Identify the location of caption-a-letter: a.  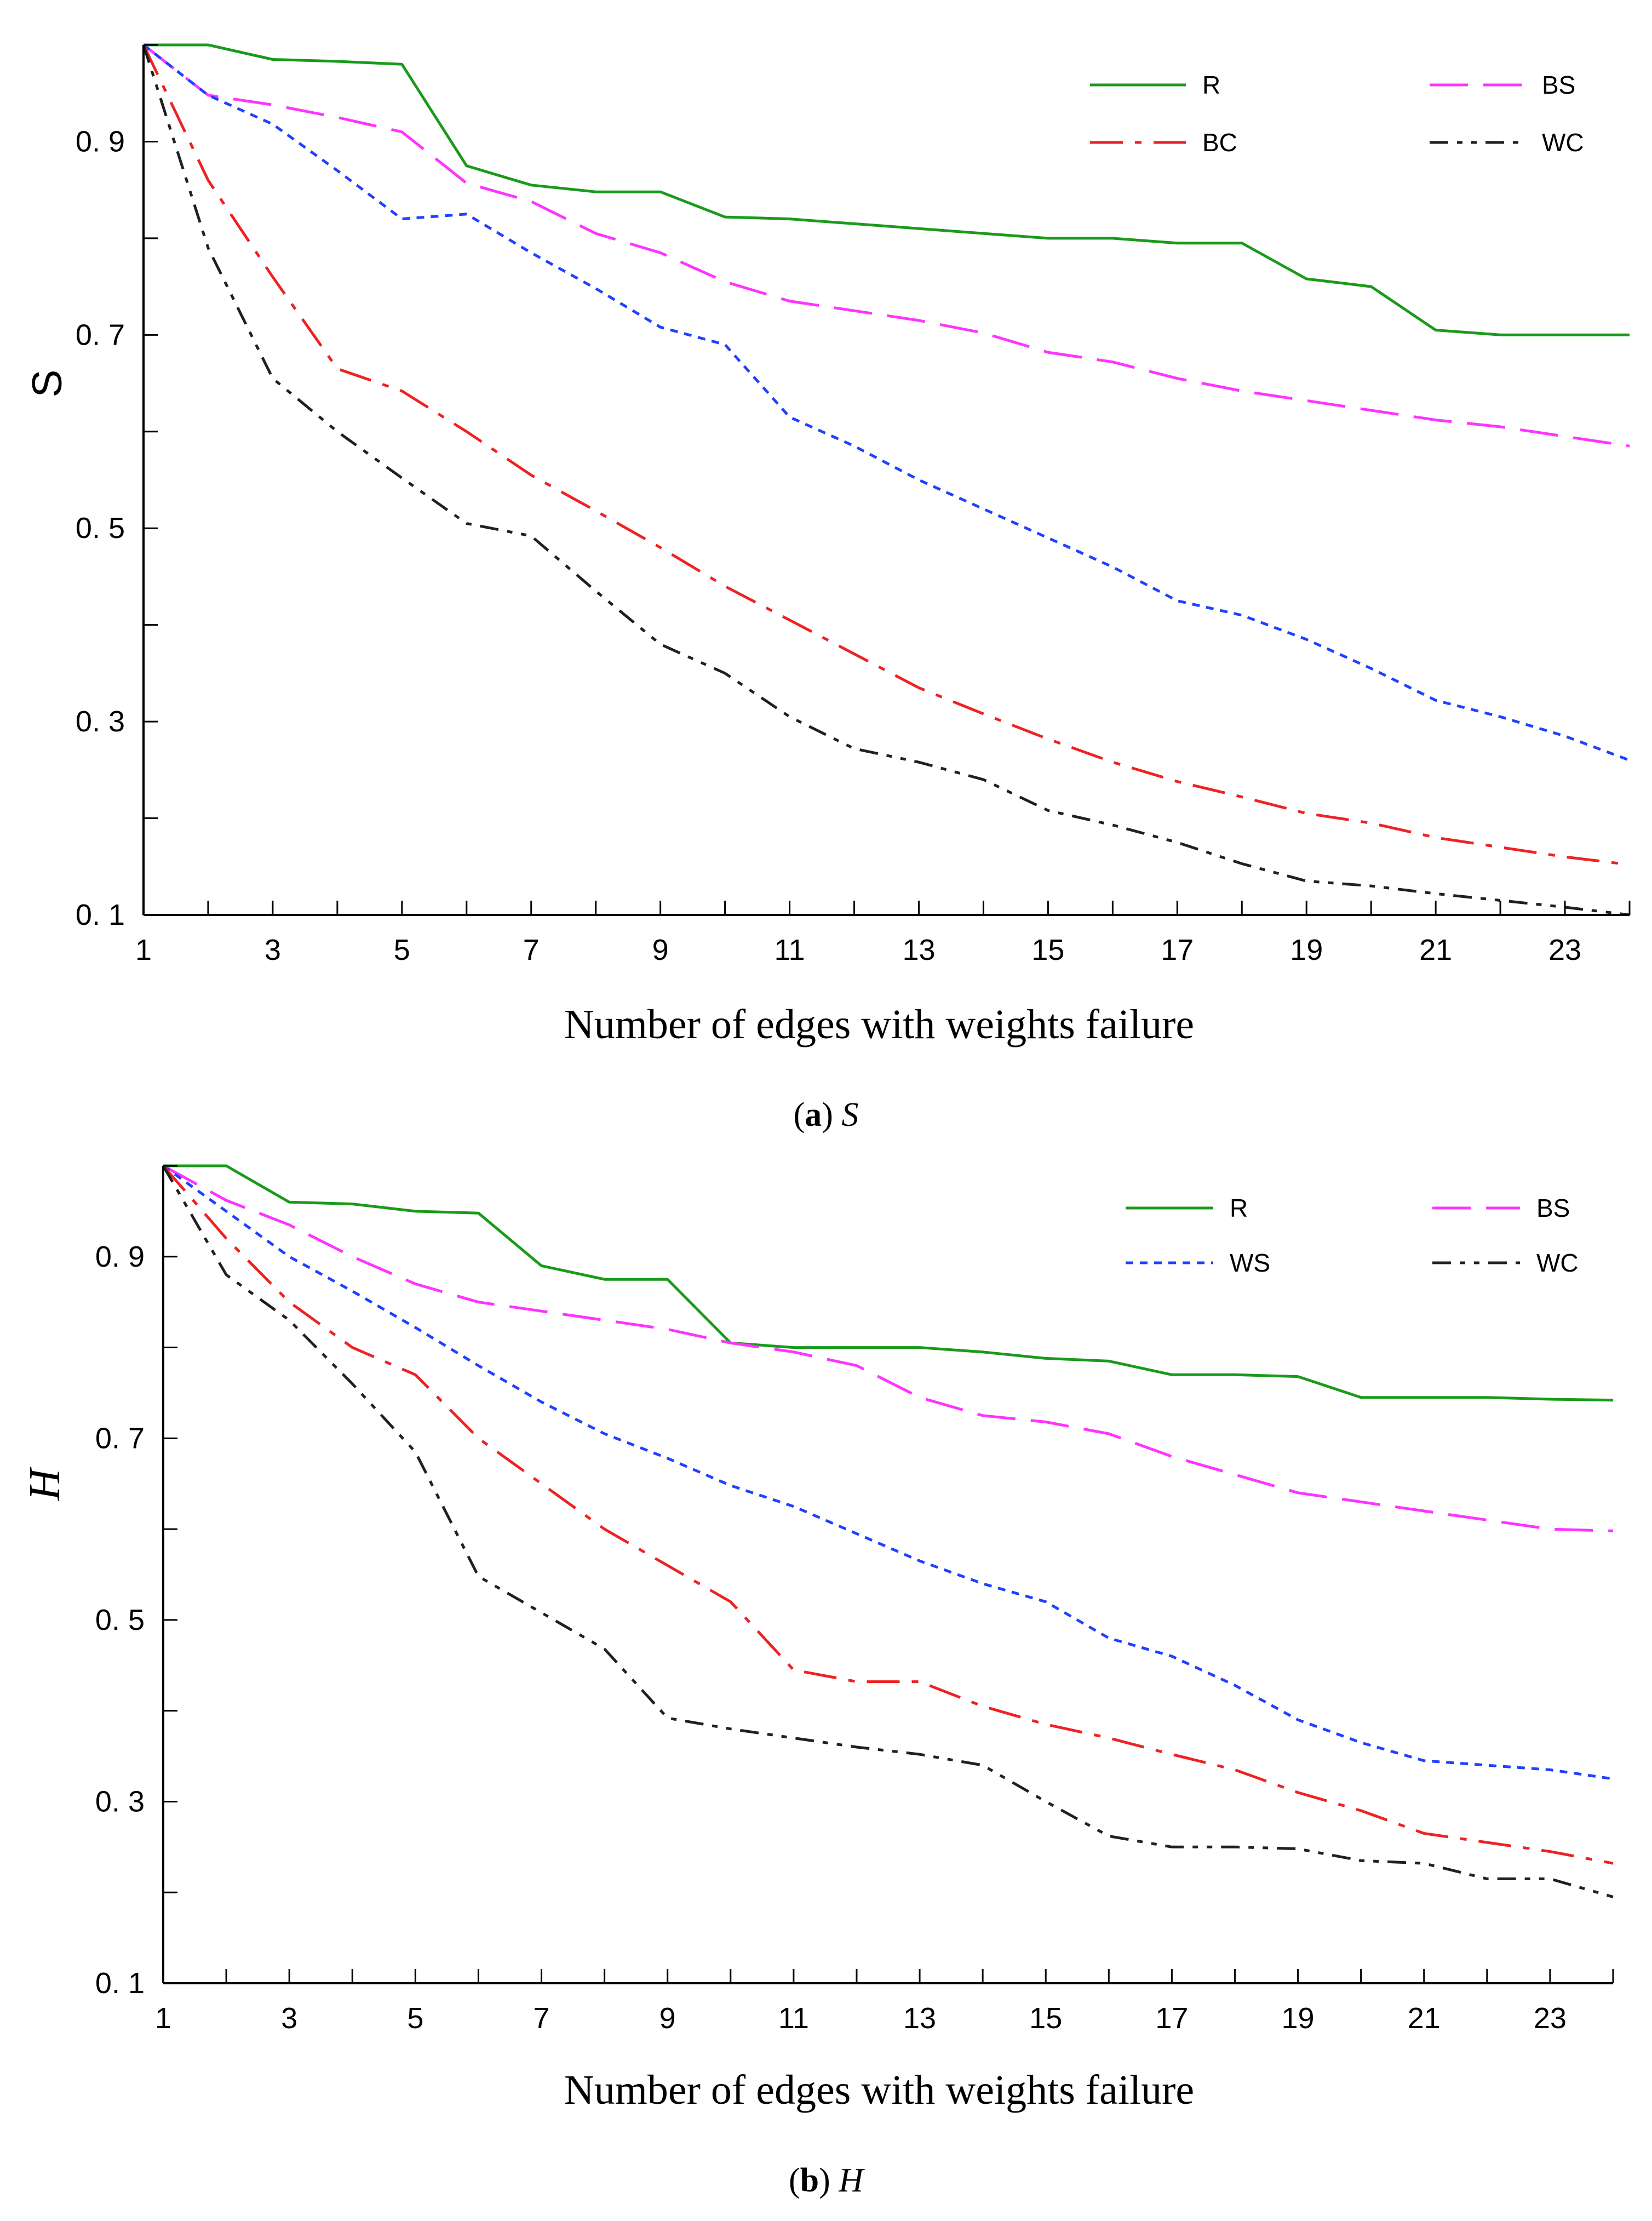
(813, 1115).